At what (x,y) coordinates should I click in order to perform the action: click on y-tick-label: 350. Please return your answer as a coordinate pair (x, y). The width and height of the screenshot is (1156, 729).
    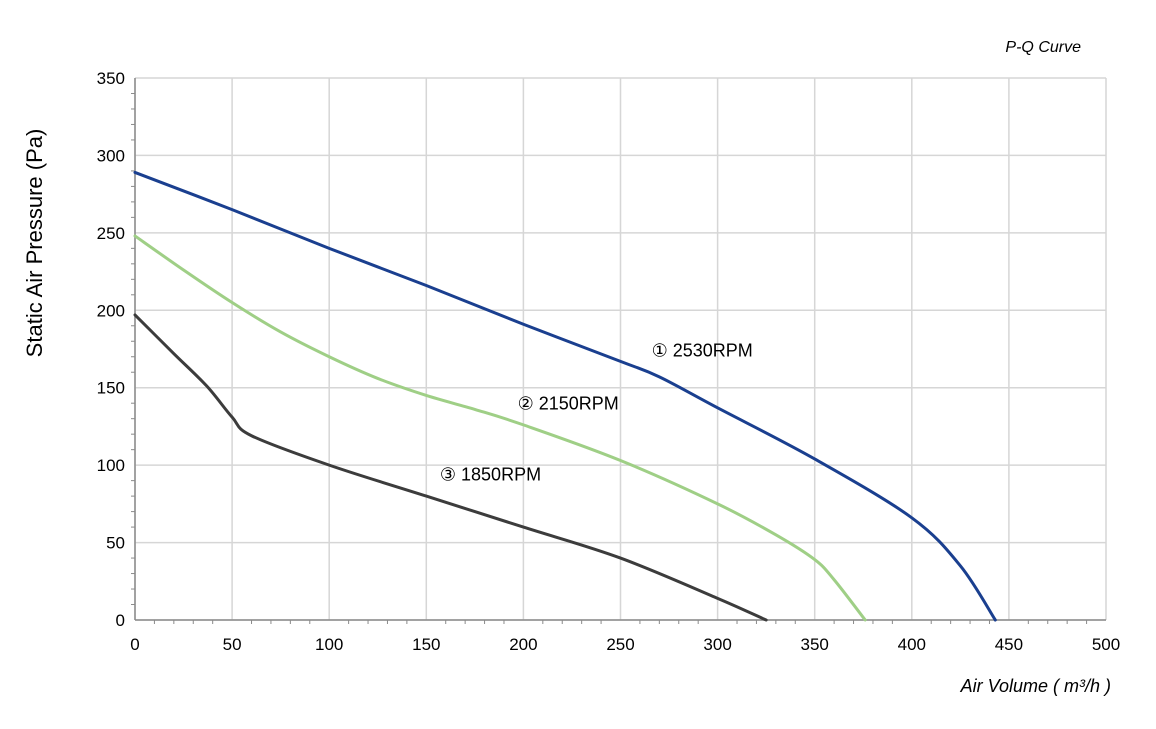
    Looking at the image, I should click on (111, 78).